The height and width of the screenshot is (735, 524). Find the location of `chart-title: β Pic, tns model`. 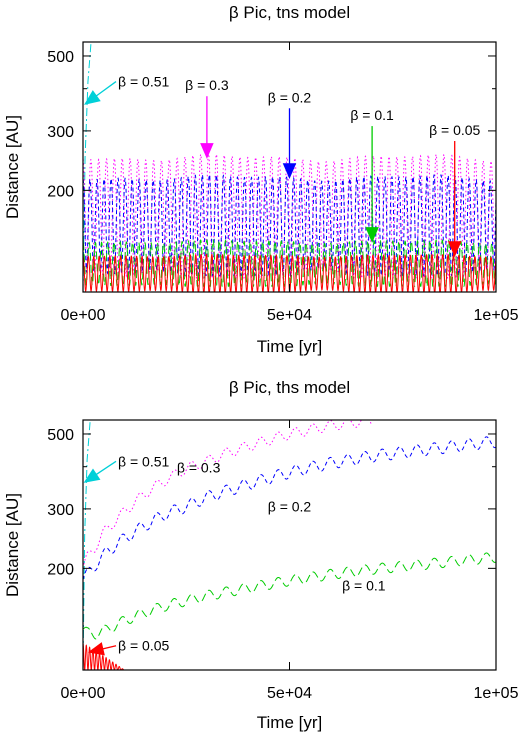

chart-title: β Pic, tns model is located at coordinates (289, 12).